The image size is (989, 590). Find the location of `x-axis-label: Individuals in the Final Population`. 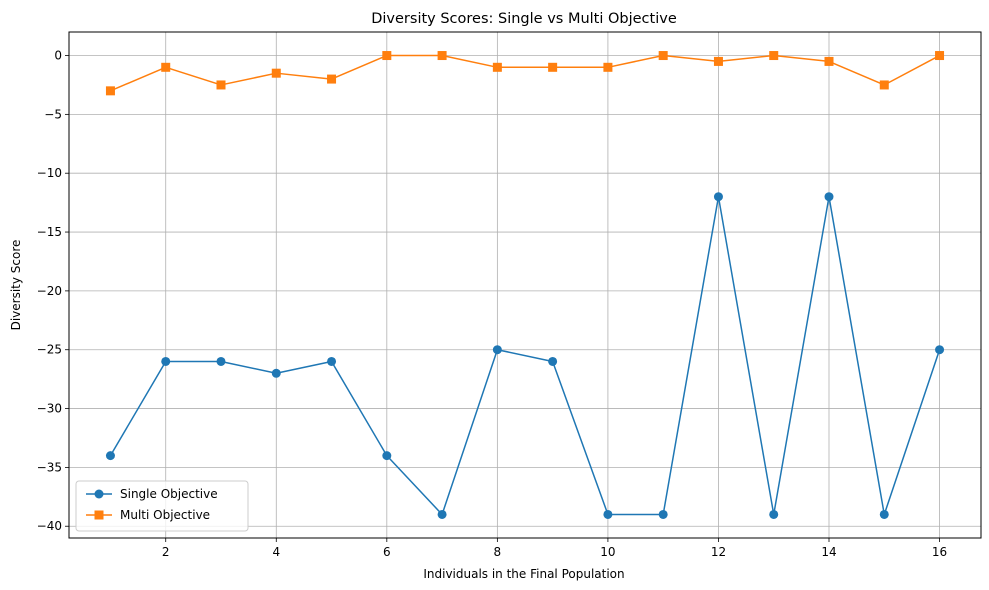

x-axis-label: Individuals in the Final Population is located at coordinates (523, 574).